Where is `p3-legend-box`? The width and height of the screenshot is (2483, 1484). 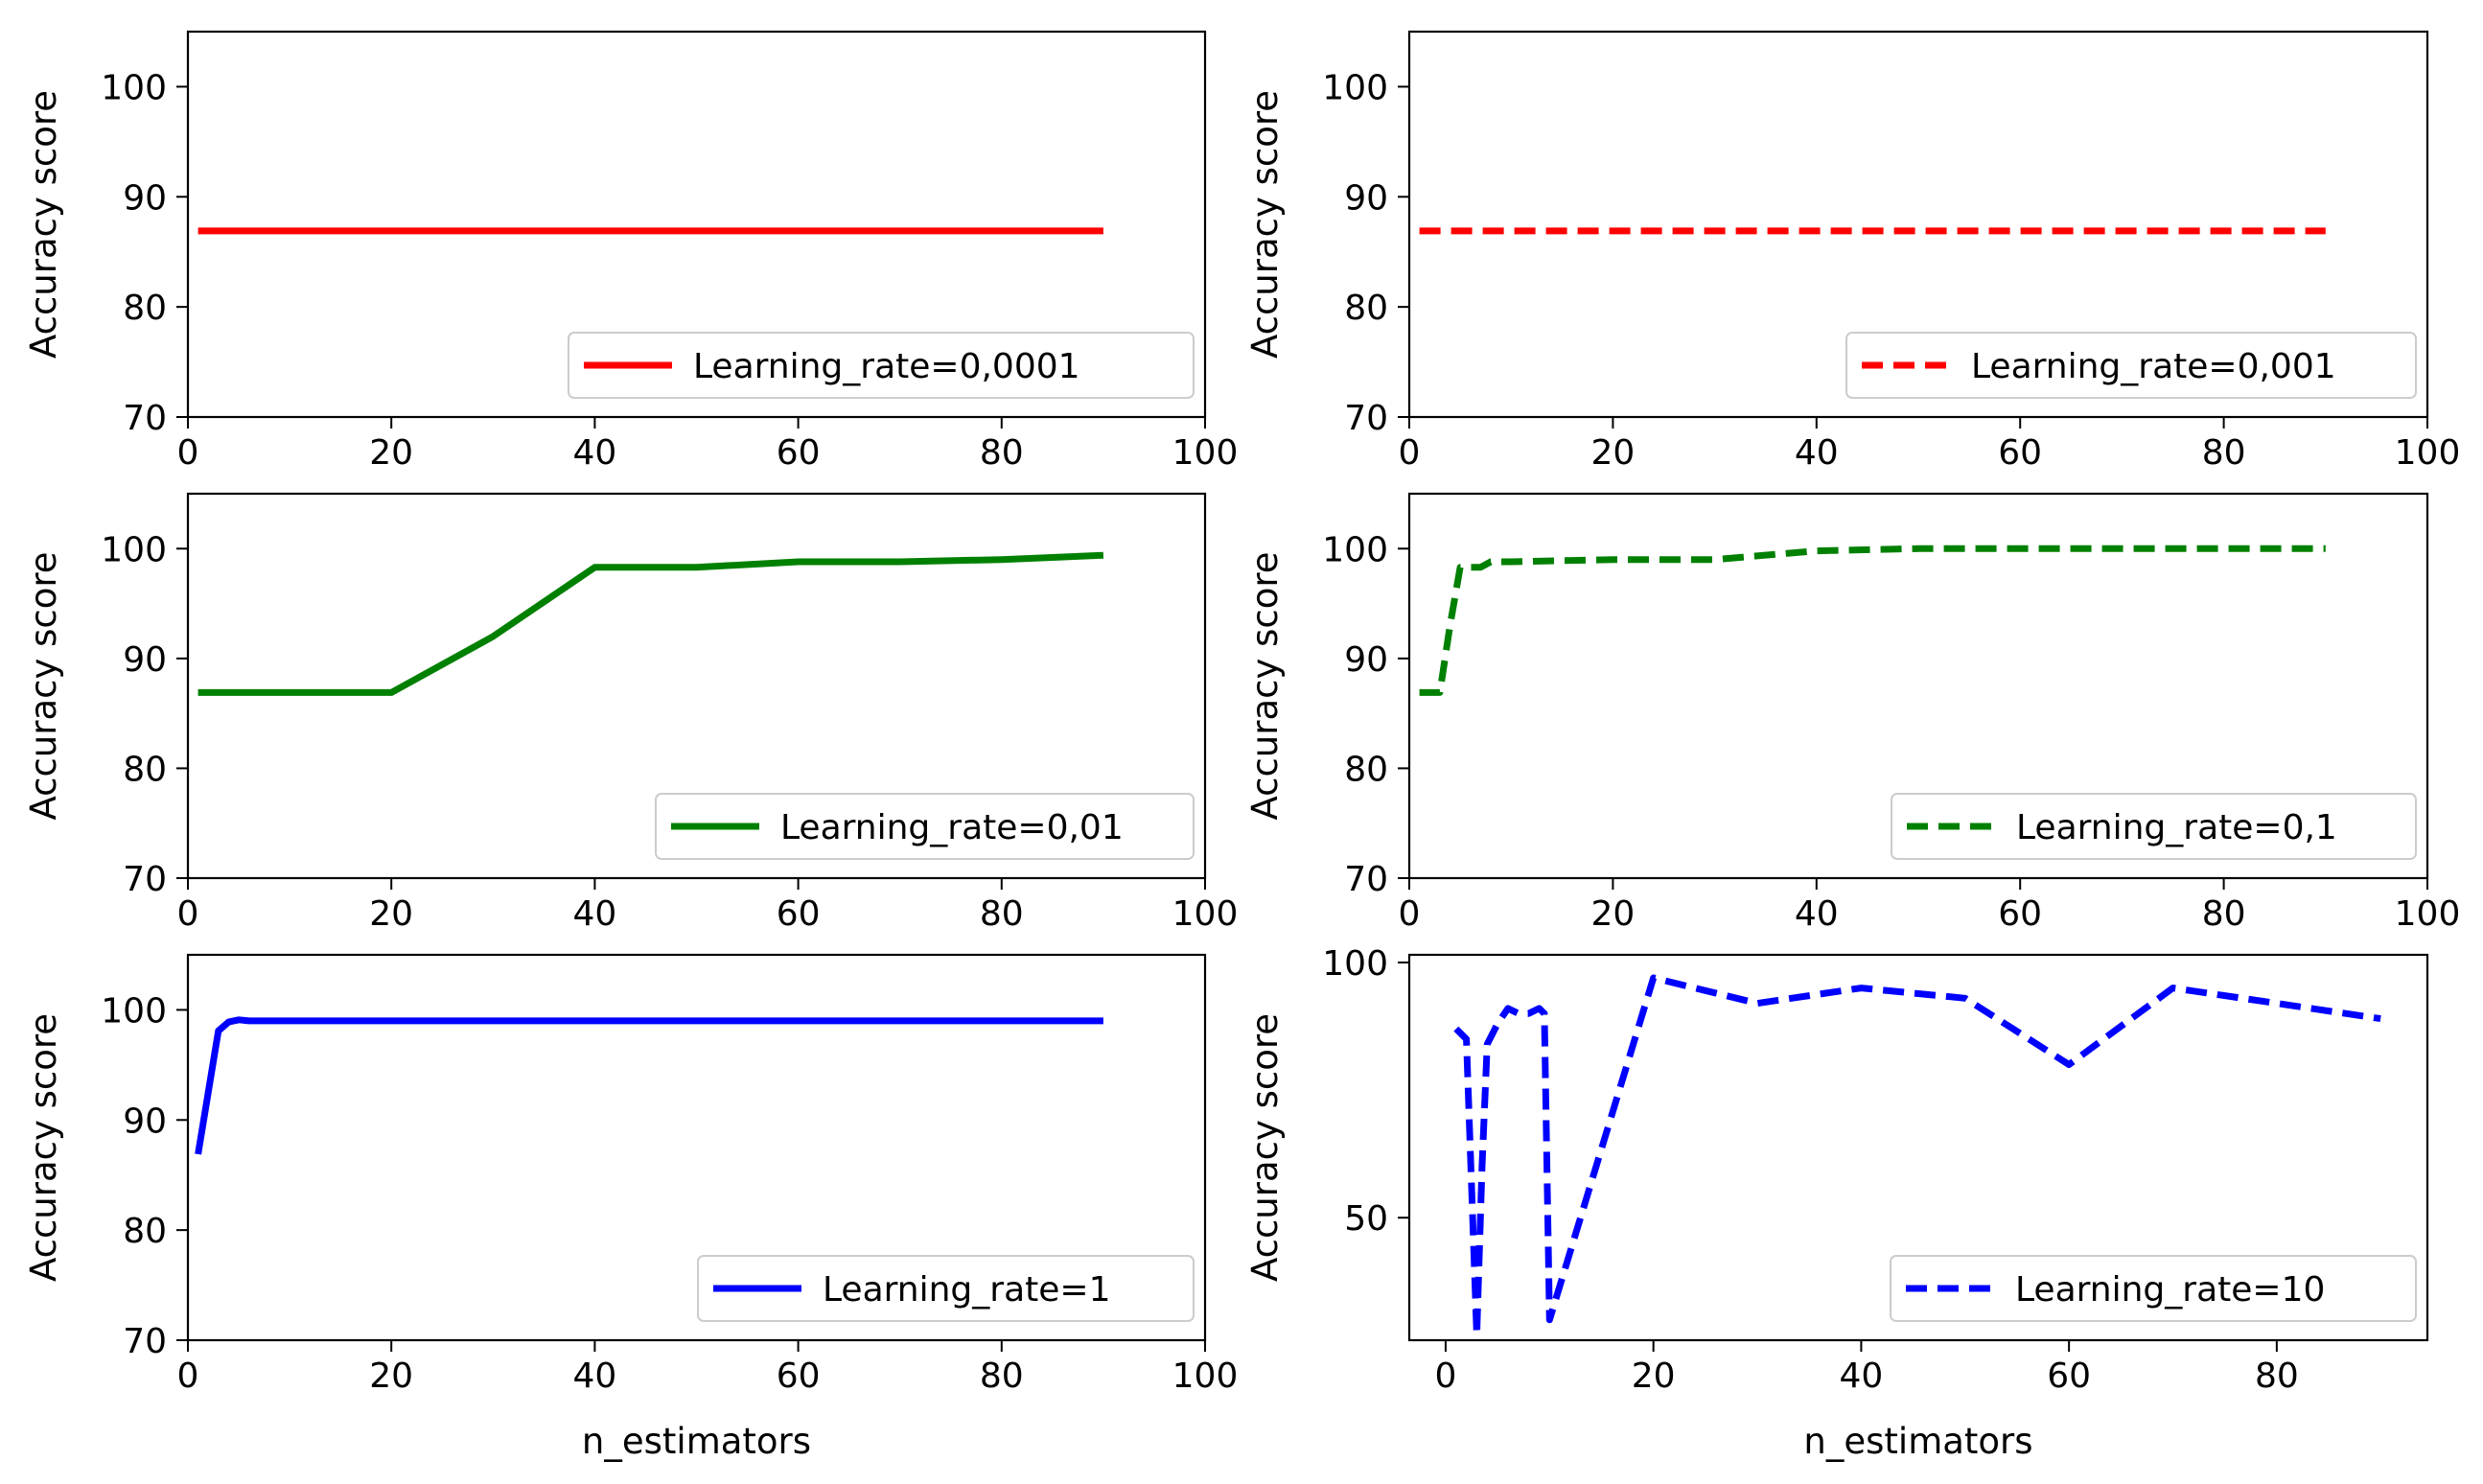 p3-legend-box is located at coordinates (925, 826).